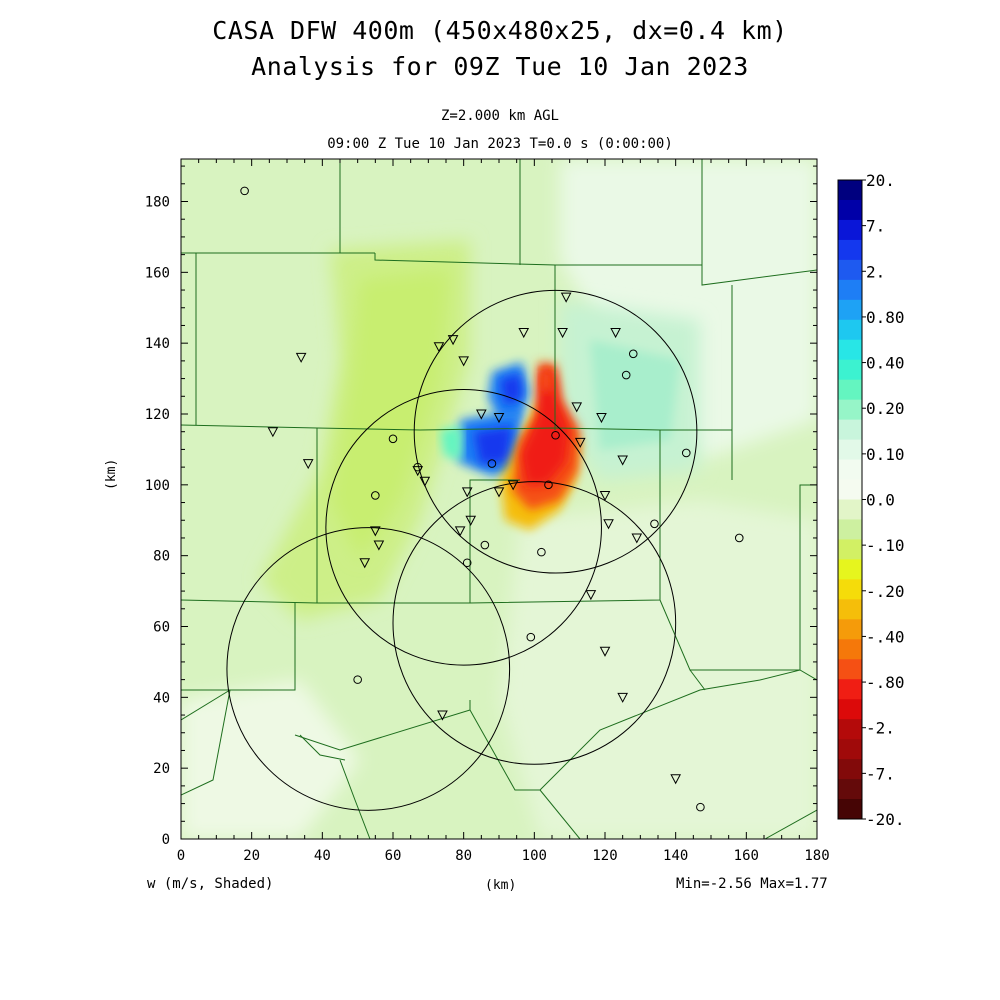  I want to click on colorbar-label: 0.20, so click(885, 408).